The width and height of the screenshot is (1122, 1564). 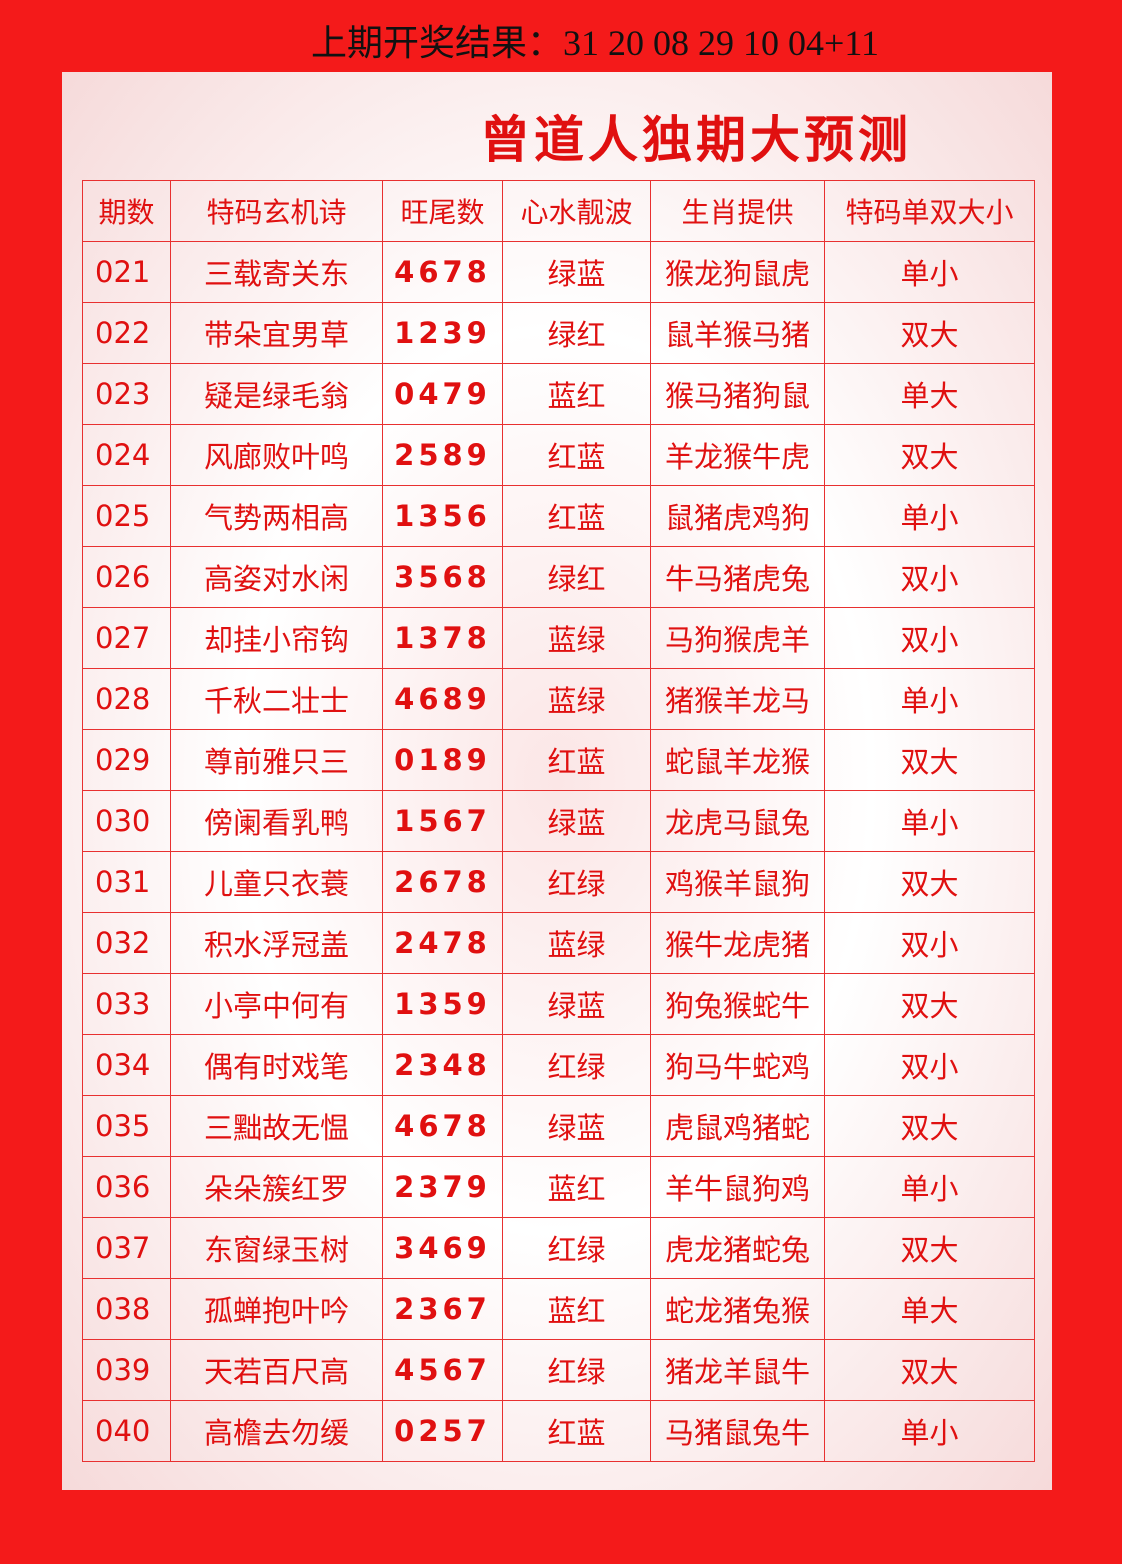 What do you see at coordinates (442, 821) in the screenshot?
I see `table-cell: 1567` at bounding box center [442, 821].